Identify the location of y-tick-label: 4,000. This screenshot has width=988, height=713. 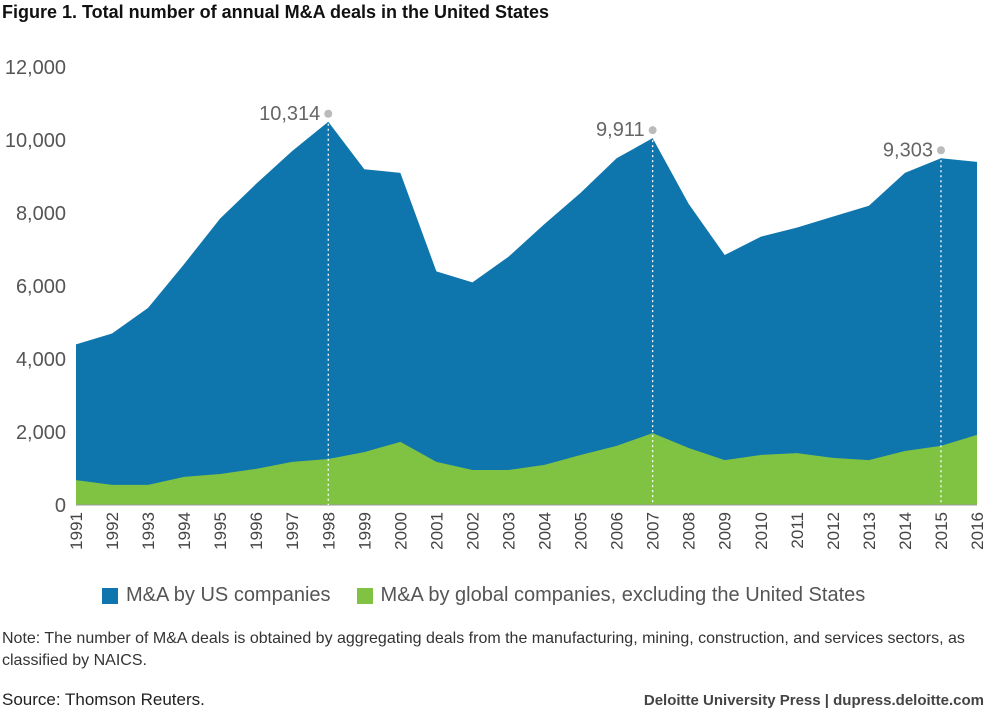
(41, 360).